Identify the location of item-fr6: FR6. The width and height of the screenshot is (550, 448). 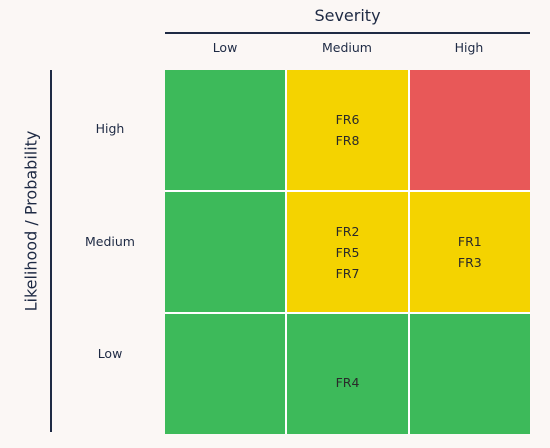
(347, 119).